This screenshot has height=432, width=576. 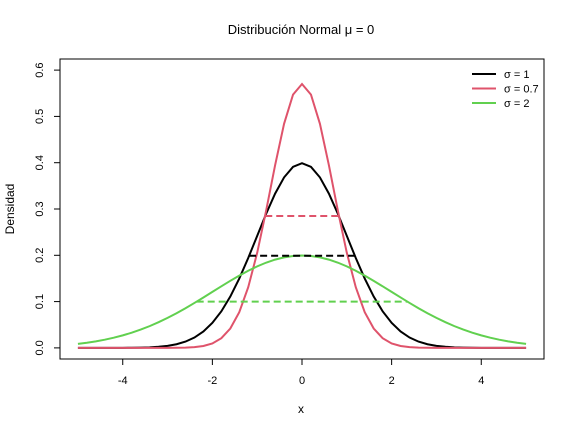 What do you see at coordinates (212, 381) in the screenshot?
I see `x-tick-label: -2` at bounding box center [212, 381].